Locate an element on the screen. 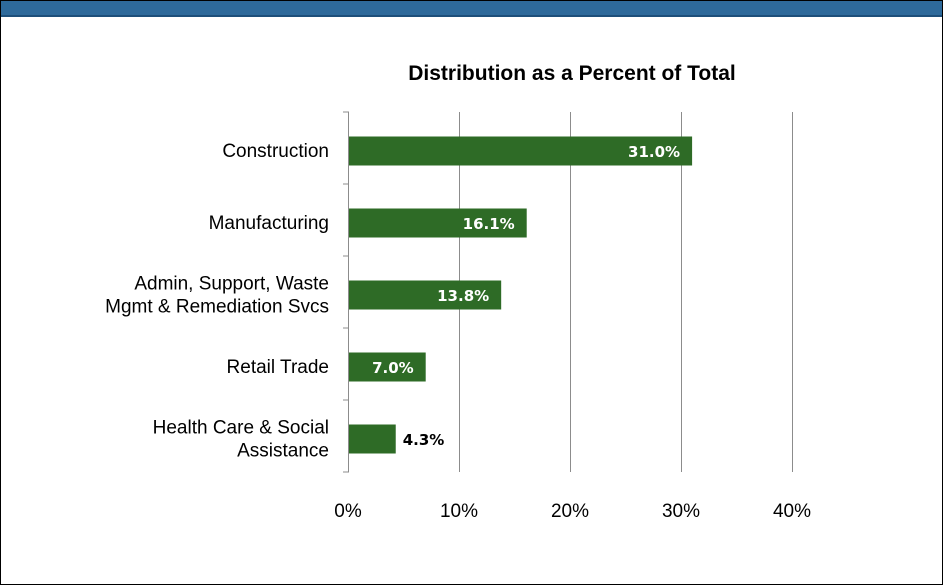  category-label-line: Construction is located at coordinates (275, 151).